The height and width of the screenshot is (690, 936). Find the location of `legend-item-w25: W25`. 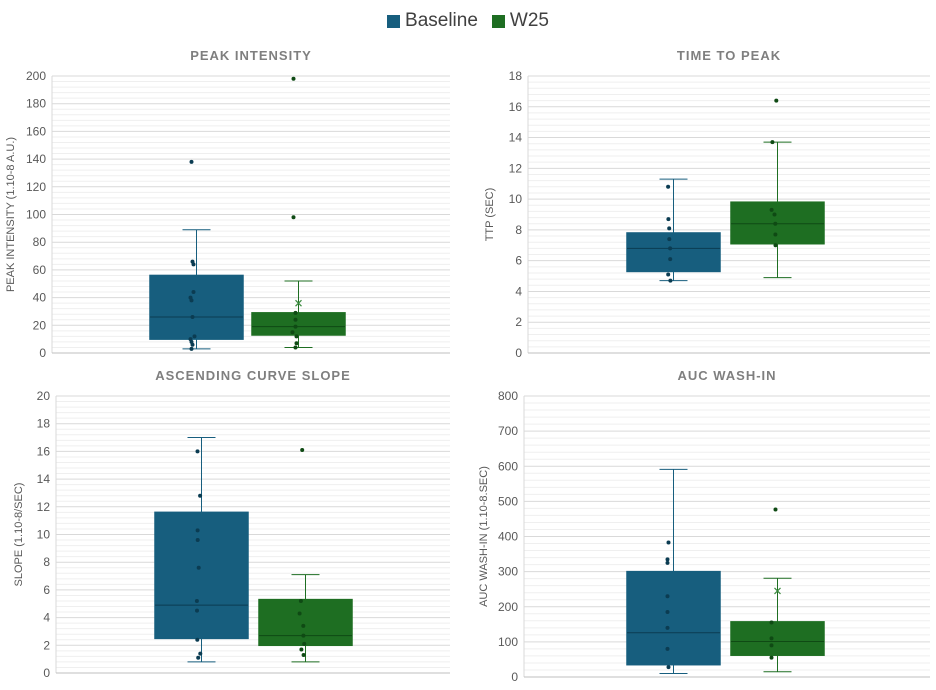

legend-item-w25: W25 is located at coordinates (520, 21).